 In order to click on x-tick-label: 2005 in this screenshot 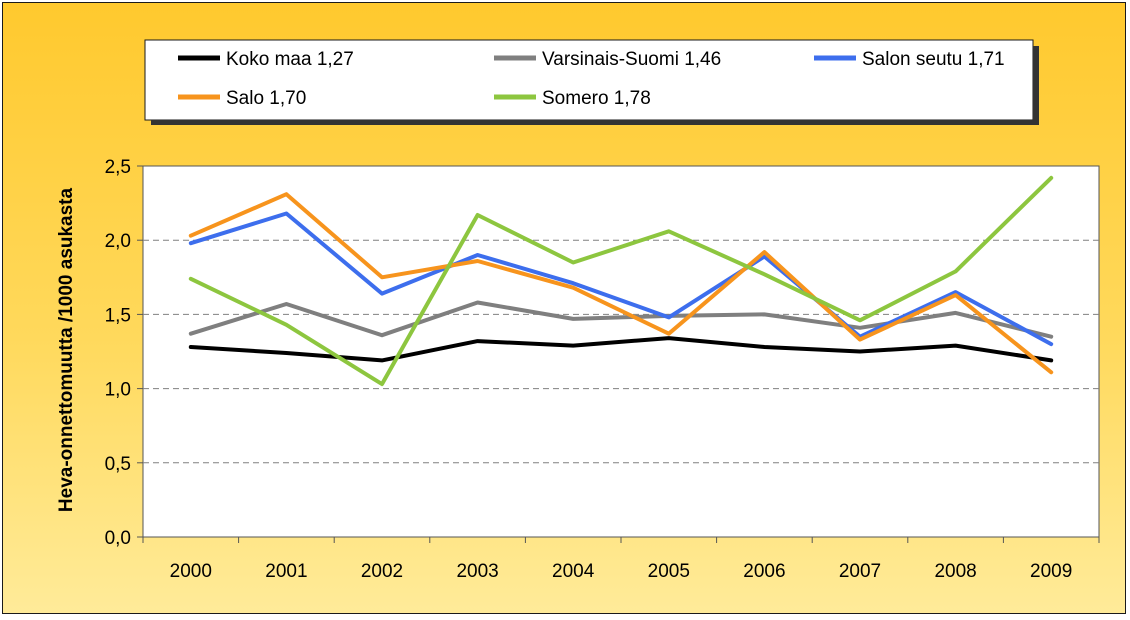, I will do `click(669, 571)`.